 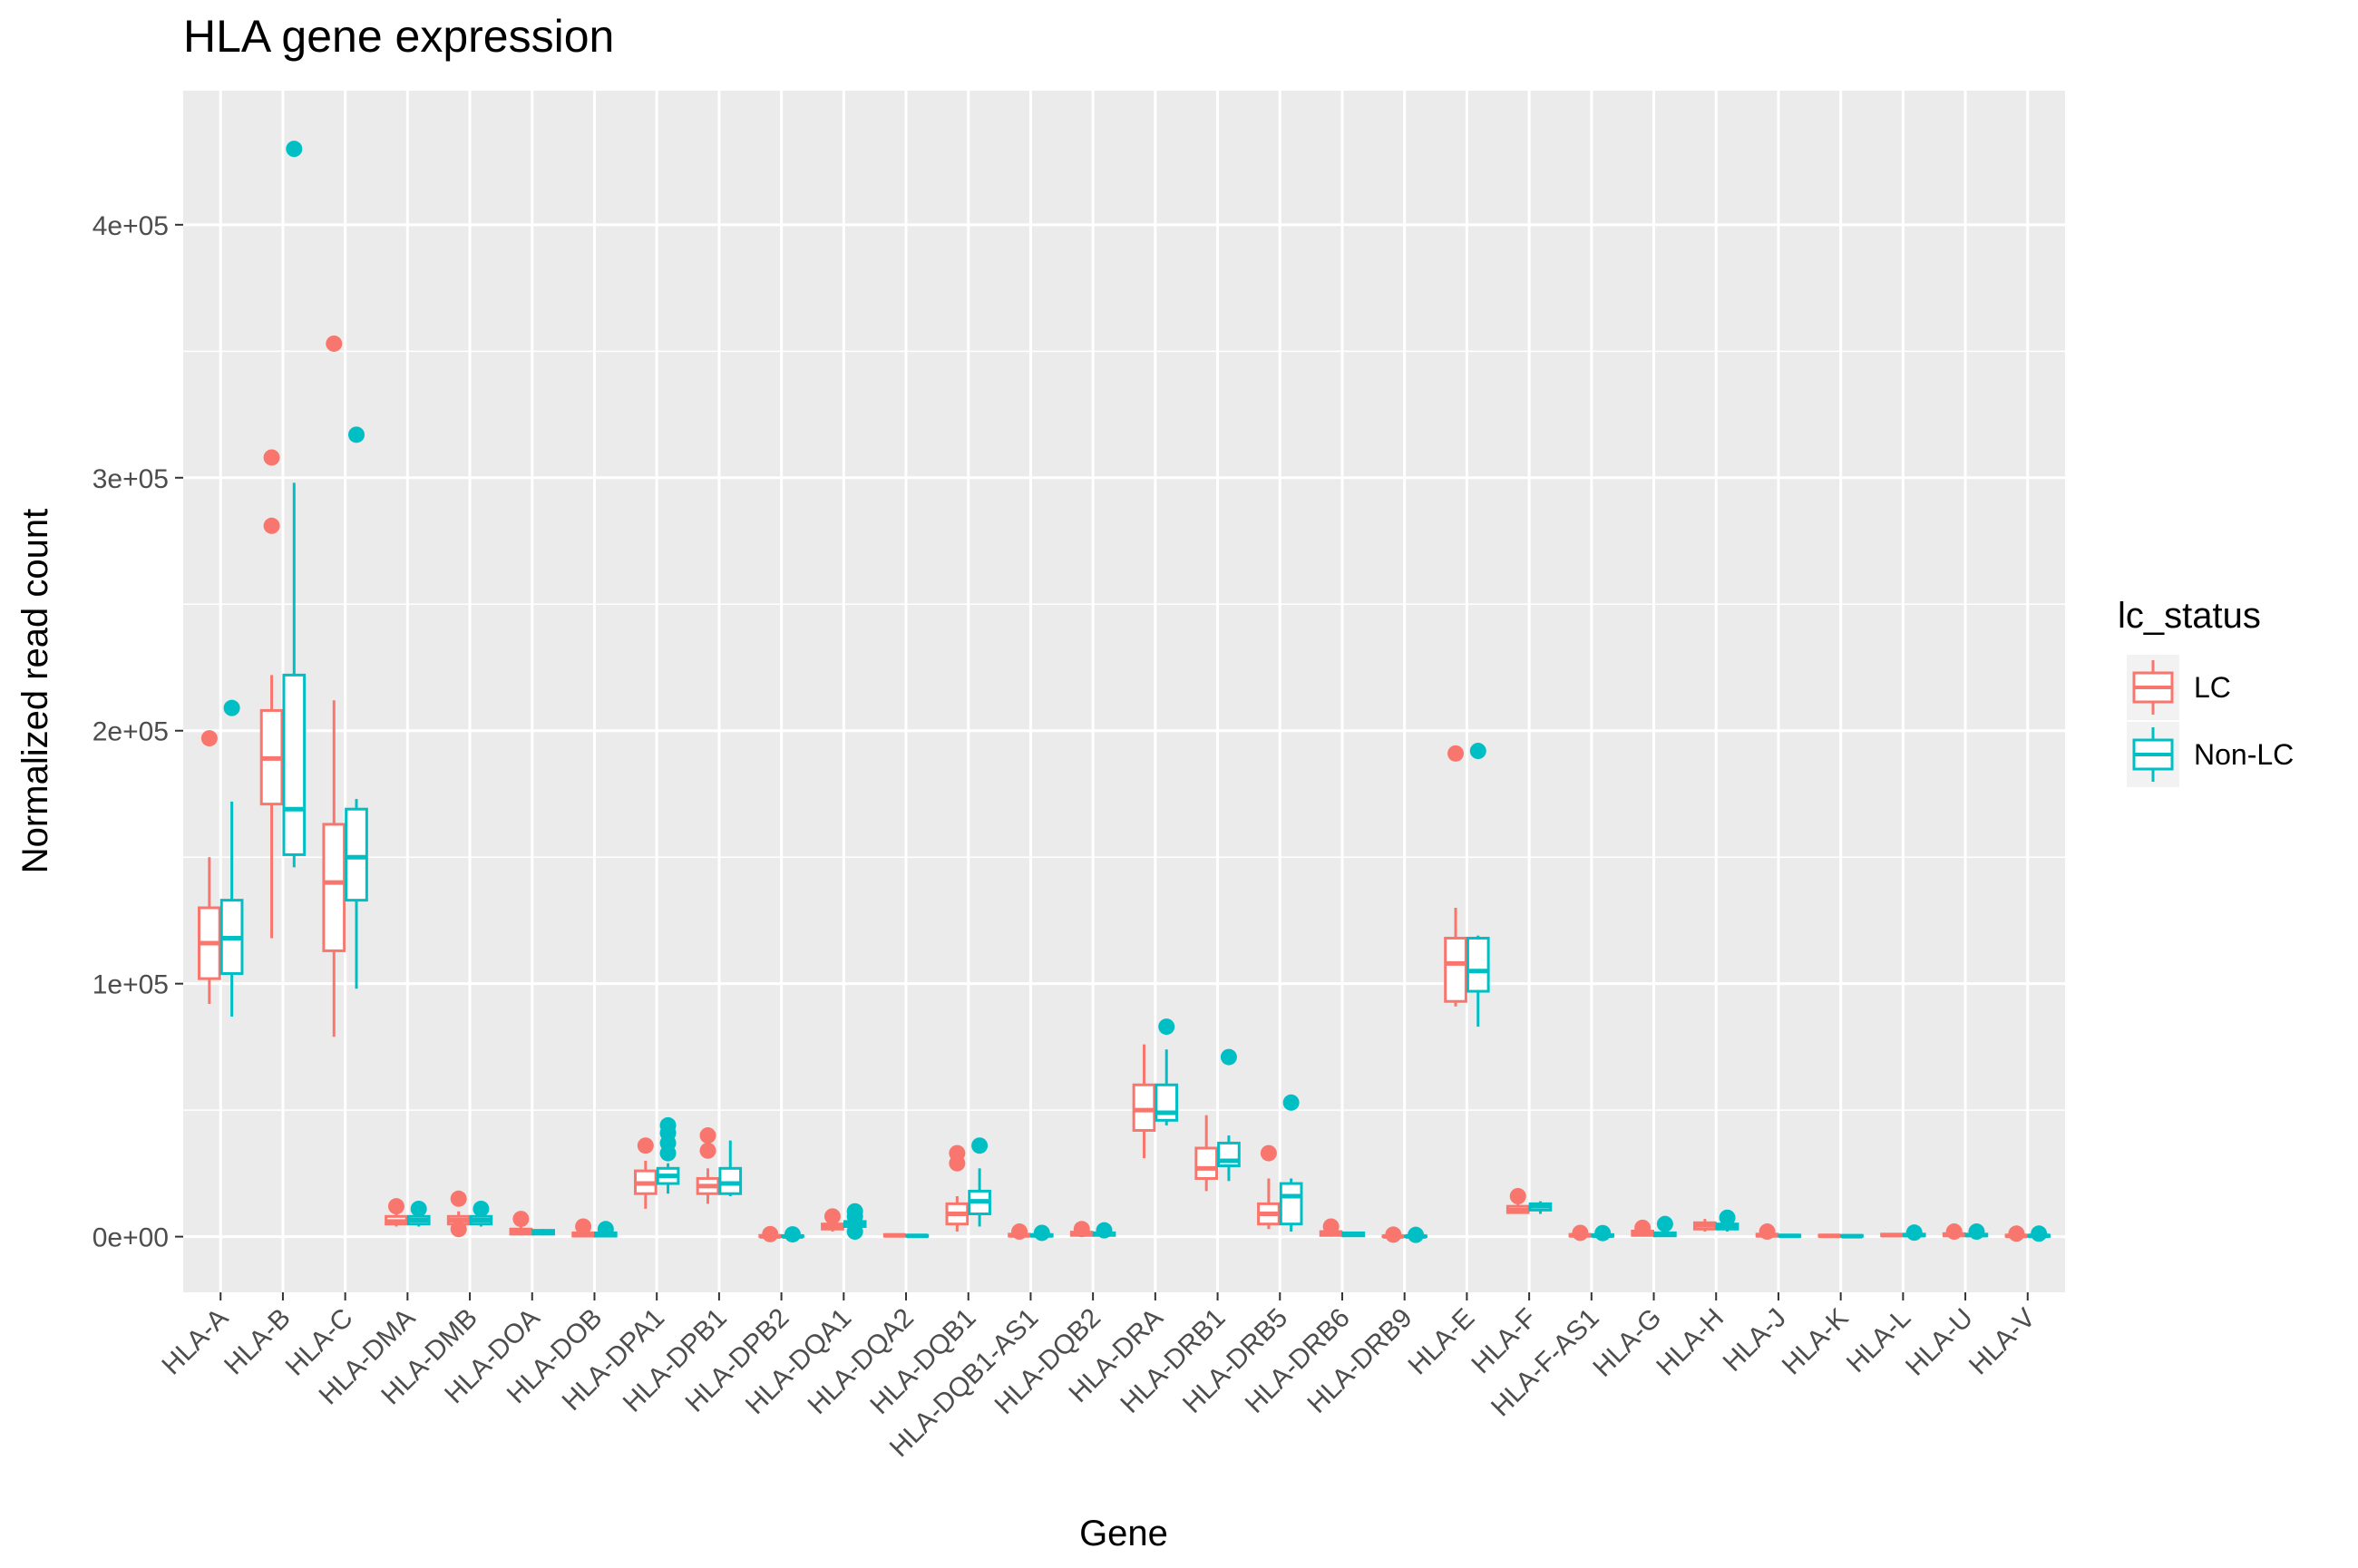 What do you see at coordinates (131, 985) in the screenshot?
I see `y-tick-label: 1e+05` at bounding box center [131, 985].